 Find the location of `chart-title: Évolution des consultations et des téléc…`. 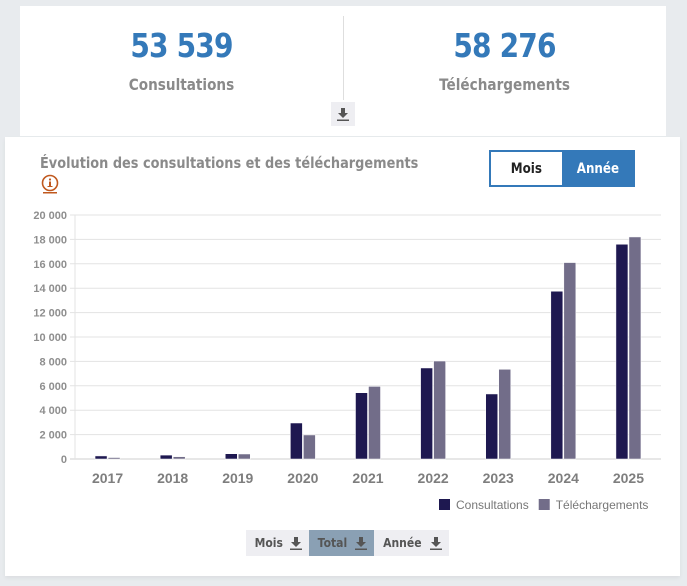

chart-title: Évolution des consultations et des téléc… is located at coordinates (229, 163).